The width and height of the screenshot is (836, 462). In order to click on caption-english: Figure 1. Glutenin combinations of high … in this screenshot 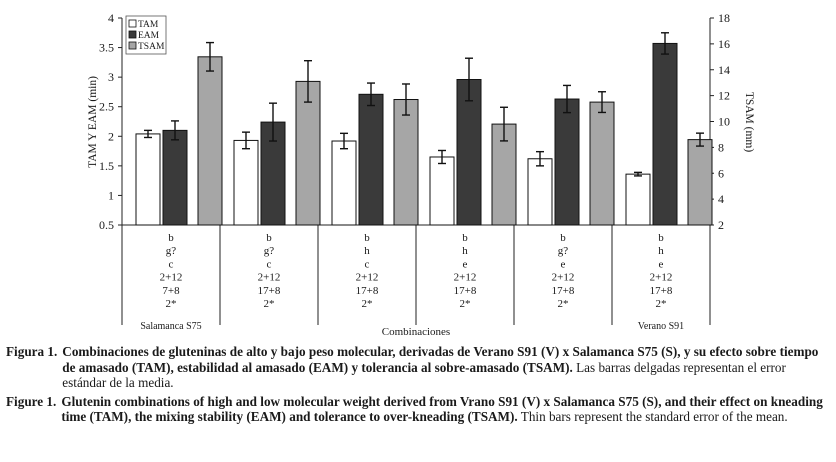, I will do `click(419, 409)`.